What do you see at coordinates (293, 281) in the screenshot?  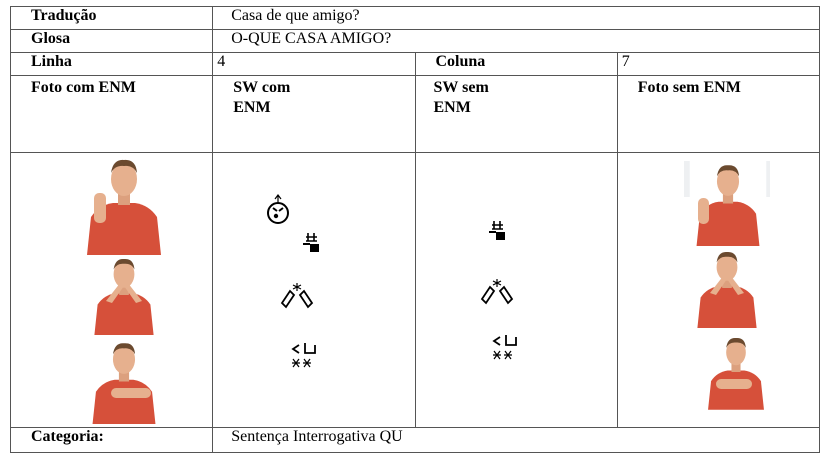 I see `signwriting-with-nmm` at bounding box center [293, 281].